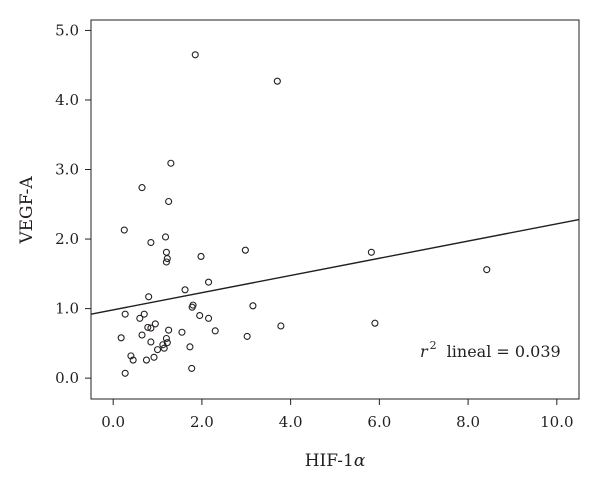  What do you see at coordinates (67, 100) in the screenshot?
I see `y-tick-label: 4.0` at bounding box center [67, 100].